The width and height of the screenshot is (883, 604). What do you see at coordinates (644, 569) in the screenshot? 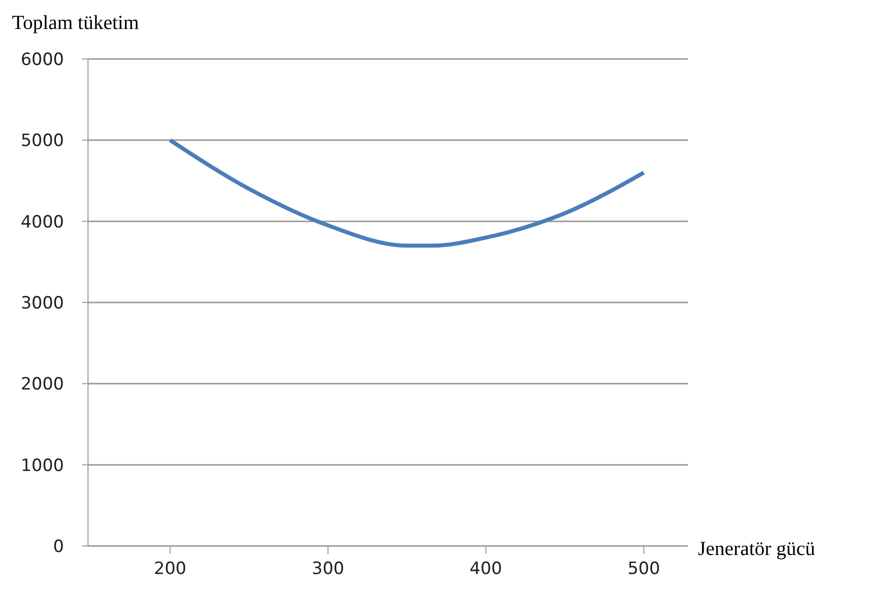
I see `x-tick-label: 500` at bounding box center [644, 569].